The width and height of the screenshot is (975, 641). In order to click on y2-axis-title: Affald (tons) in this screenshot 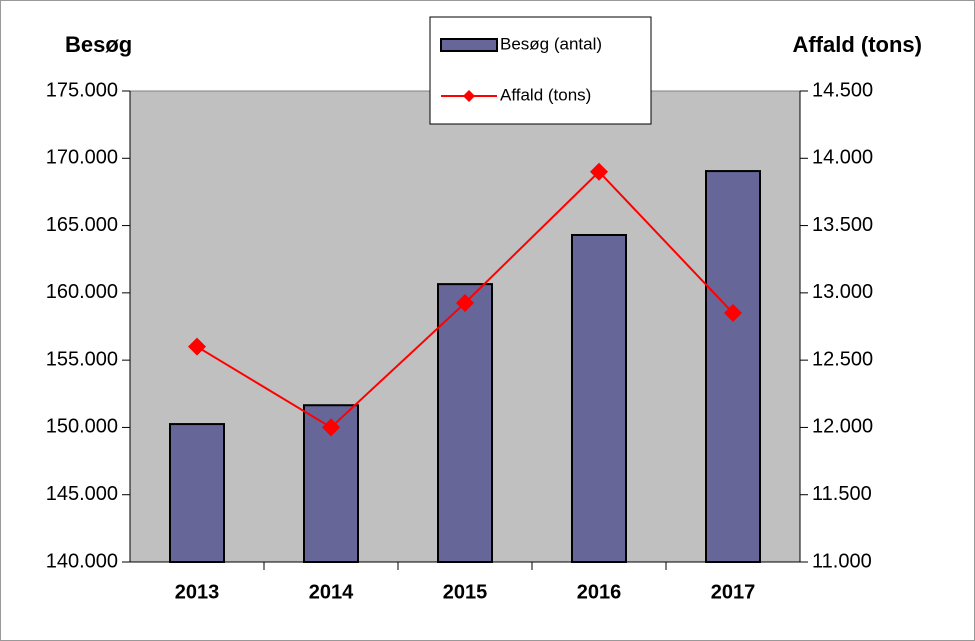, I will do `click(857, 44)`.